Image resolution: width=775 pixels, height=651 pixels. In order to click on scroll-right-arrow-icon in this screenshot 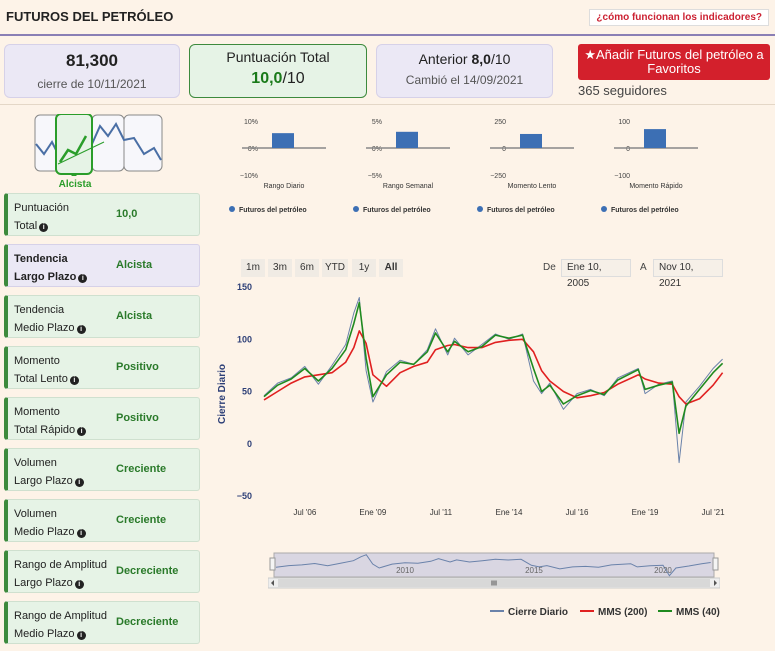, I will do `click(715, 583)`.